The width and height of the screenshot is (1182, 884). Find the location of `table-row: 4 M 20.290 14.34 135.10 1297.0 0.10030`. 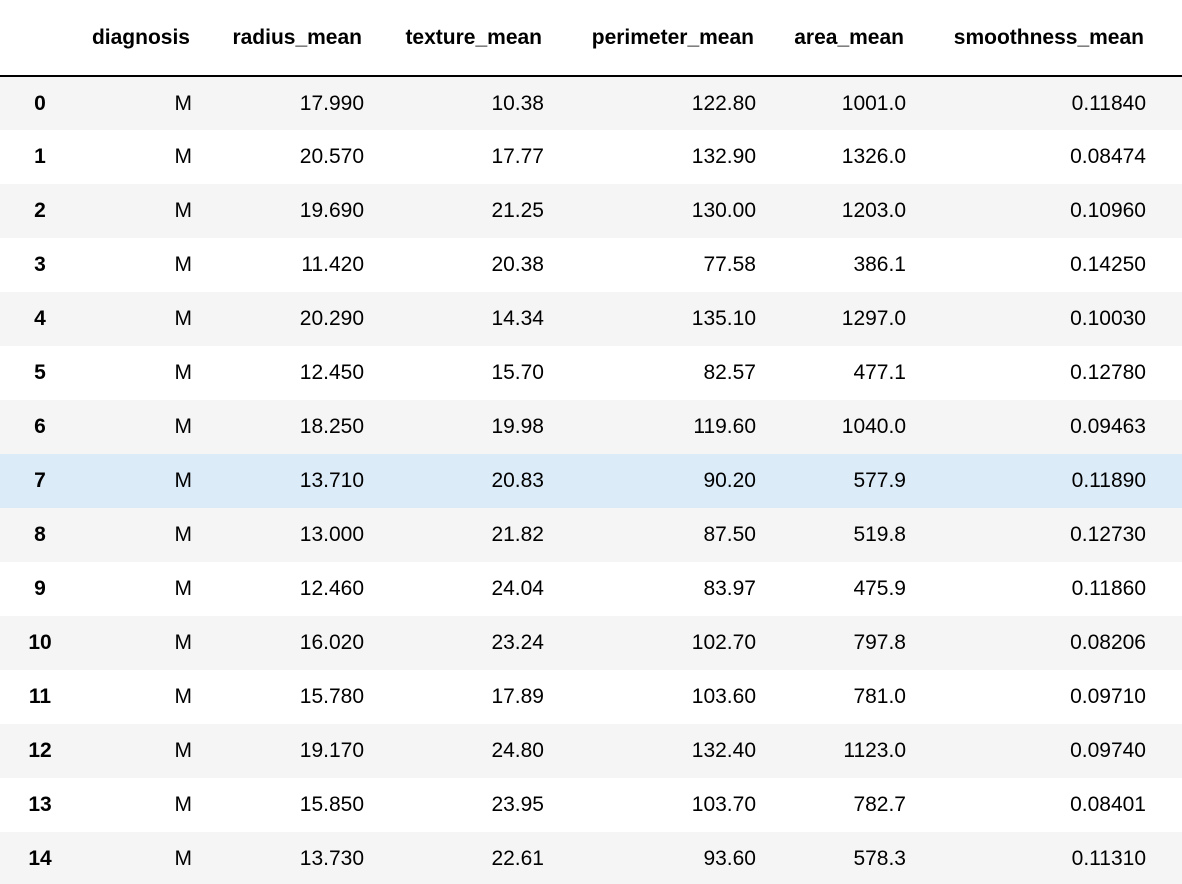

table-row: 4 M 20.290 14.34 135.10 1297.0 0.10030 is located at coordinates (591, 319).